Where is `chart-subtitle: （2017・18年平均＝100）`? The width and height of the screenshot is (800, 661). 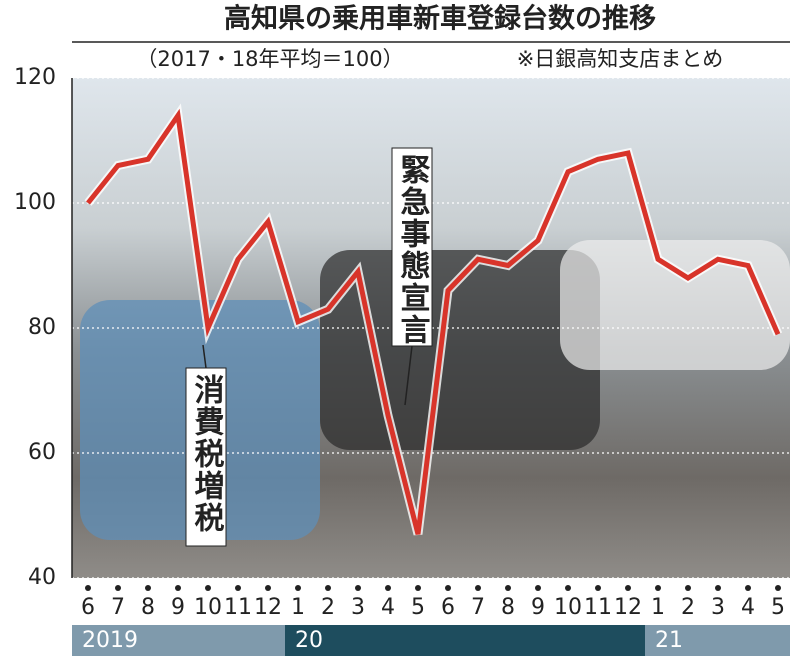
chart-subtitle: （2017・18年平均＝100） is located at coordinates (269, 59).